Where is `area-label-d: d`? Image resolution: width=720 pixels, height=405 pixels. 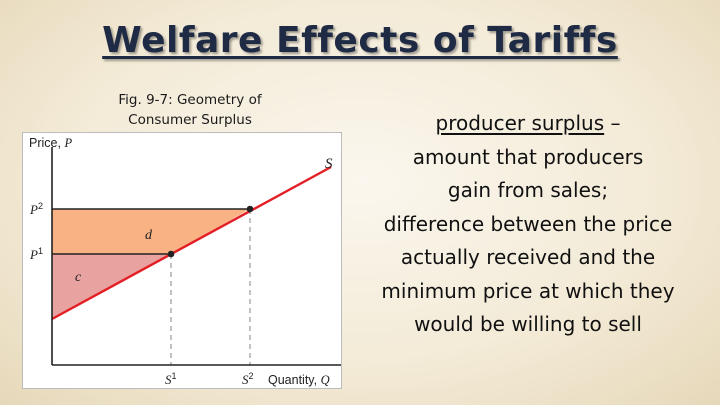
area-label-d: d is located at coordinates (149, 235).